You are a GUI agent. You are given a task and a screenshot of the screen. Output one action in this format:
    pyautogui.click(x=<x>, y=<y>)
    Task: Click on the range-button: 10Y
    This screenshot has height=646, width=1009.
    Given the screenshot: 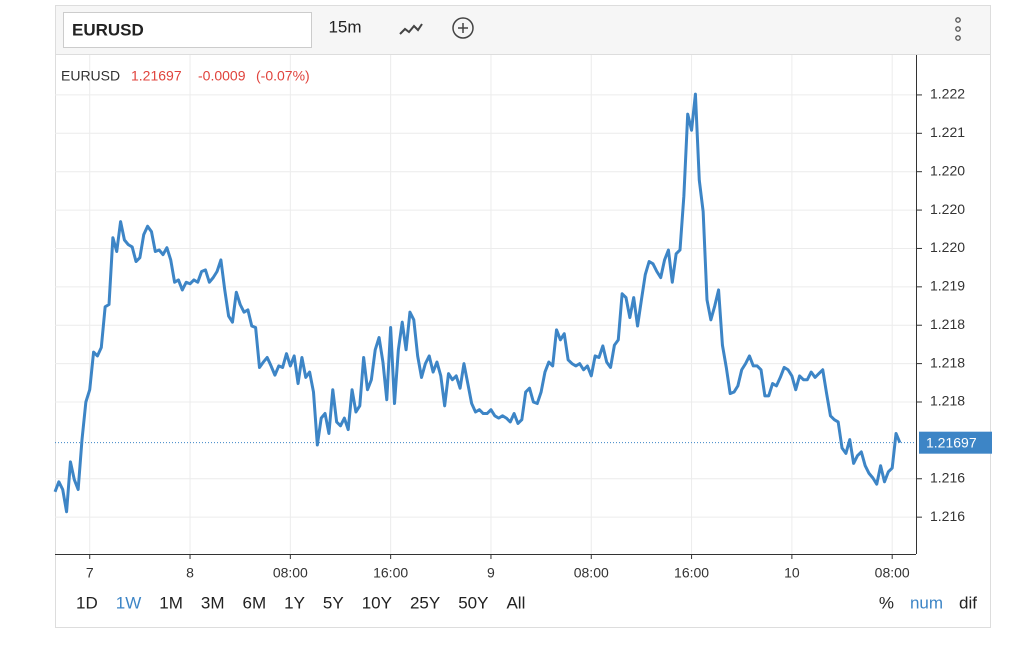 What is the action you would take?
    pyautogui.click(x=377, y=602)
    